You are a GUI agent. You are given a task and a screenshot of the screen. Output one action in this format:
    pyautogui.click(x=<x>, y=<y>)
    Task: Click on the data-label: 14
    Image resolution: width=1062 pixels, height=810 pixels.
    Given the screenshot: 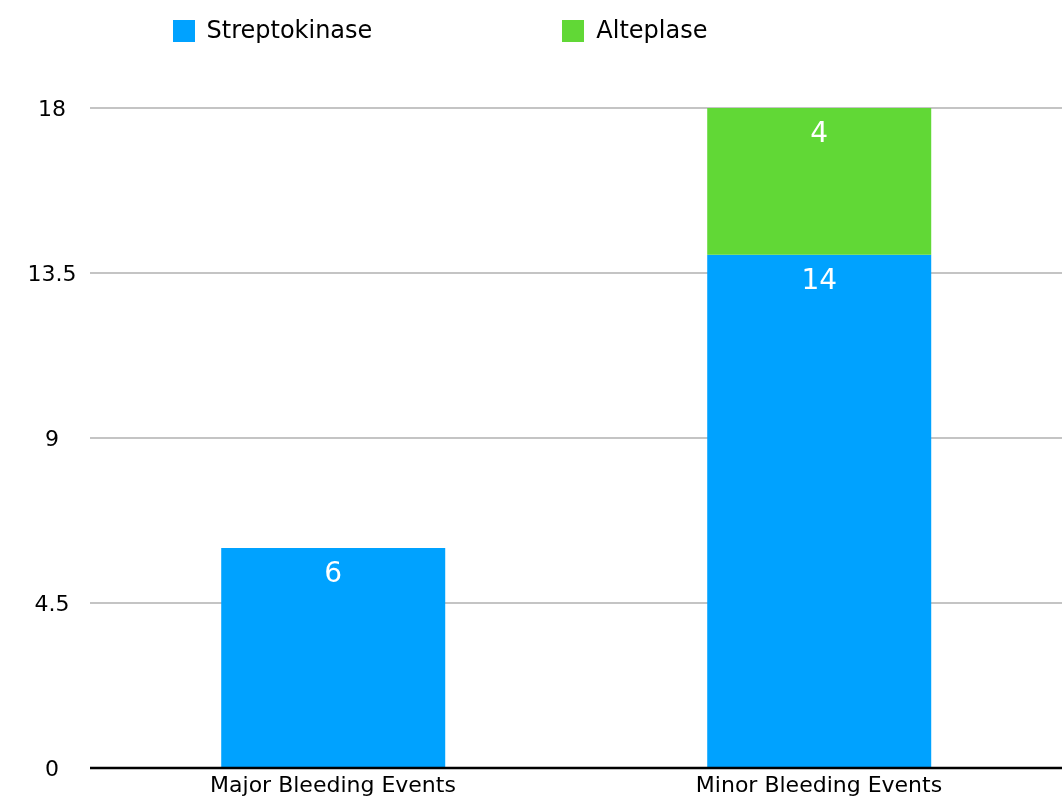 What is the action you would take?
    pyautogui.click(x=819, y=279)
    